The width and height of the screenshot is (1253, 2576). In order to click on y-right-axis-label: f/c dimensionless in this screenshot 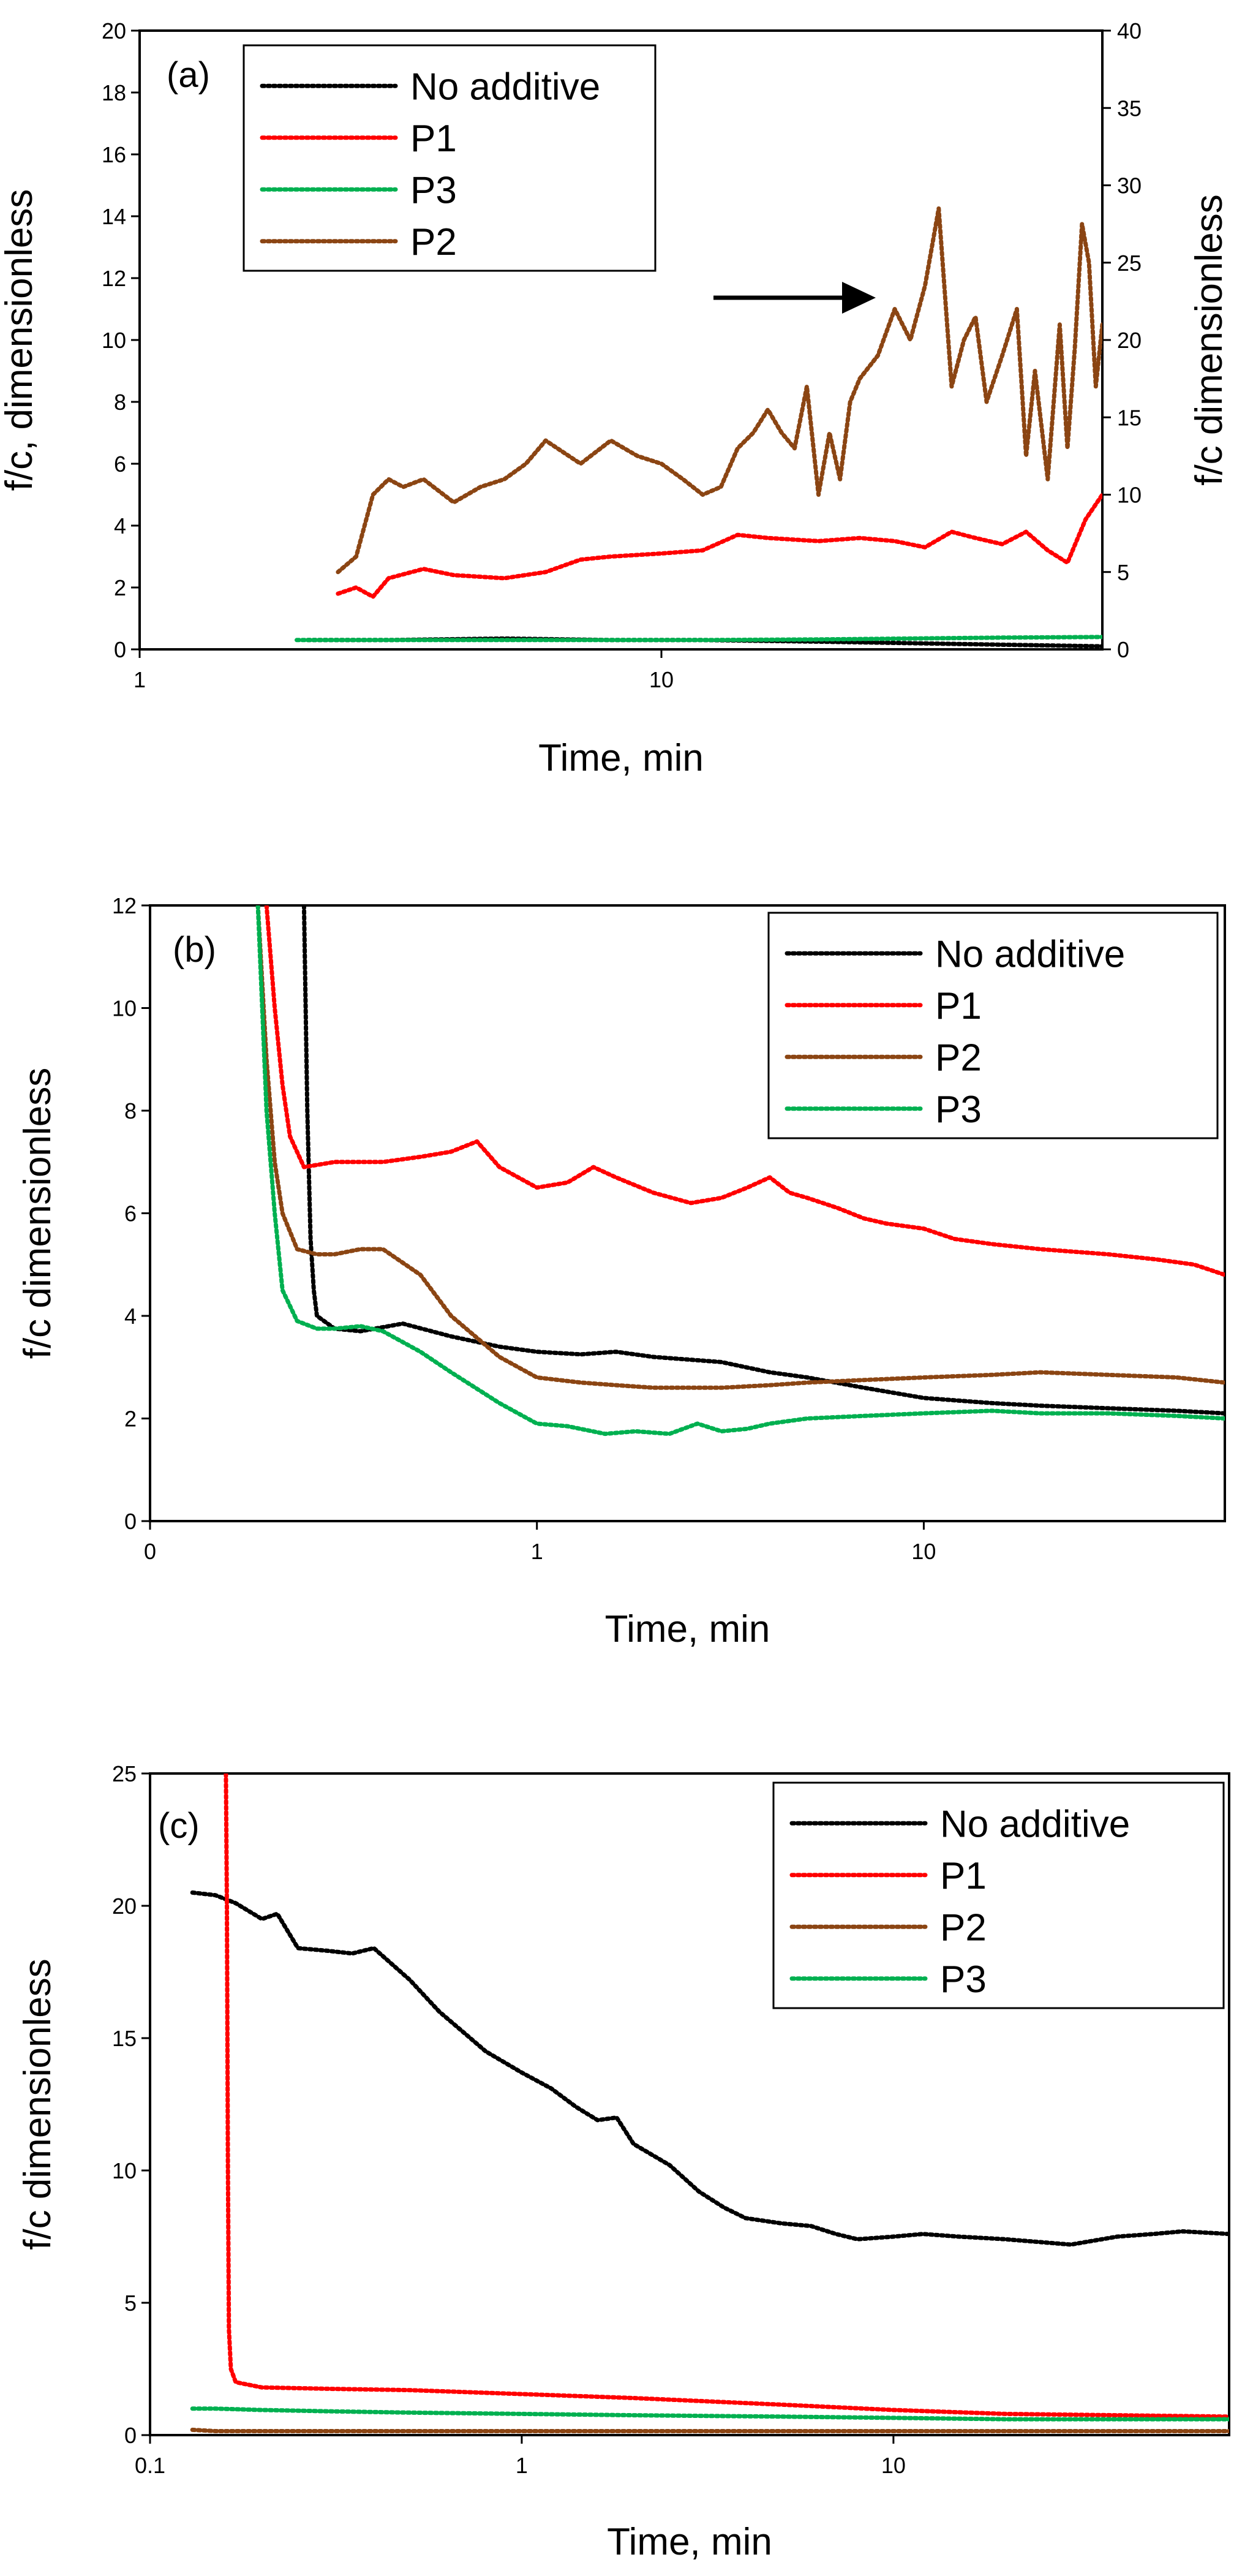, I will do `click(1209, 340)`.